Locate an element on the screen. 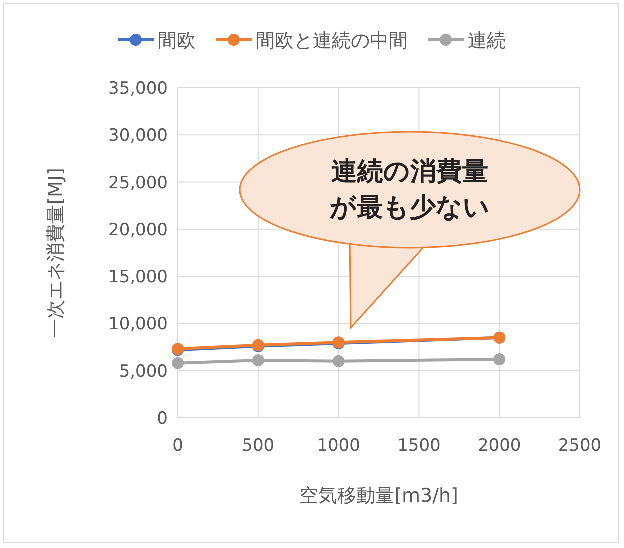 The width and height of the screenshot is (624, 548). y-tick-label: 30,000 is located at coordinates (138, 136).